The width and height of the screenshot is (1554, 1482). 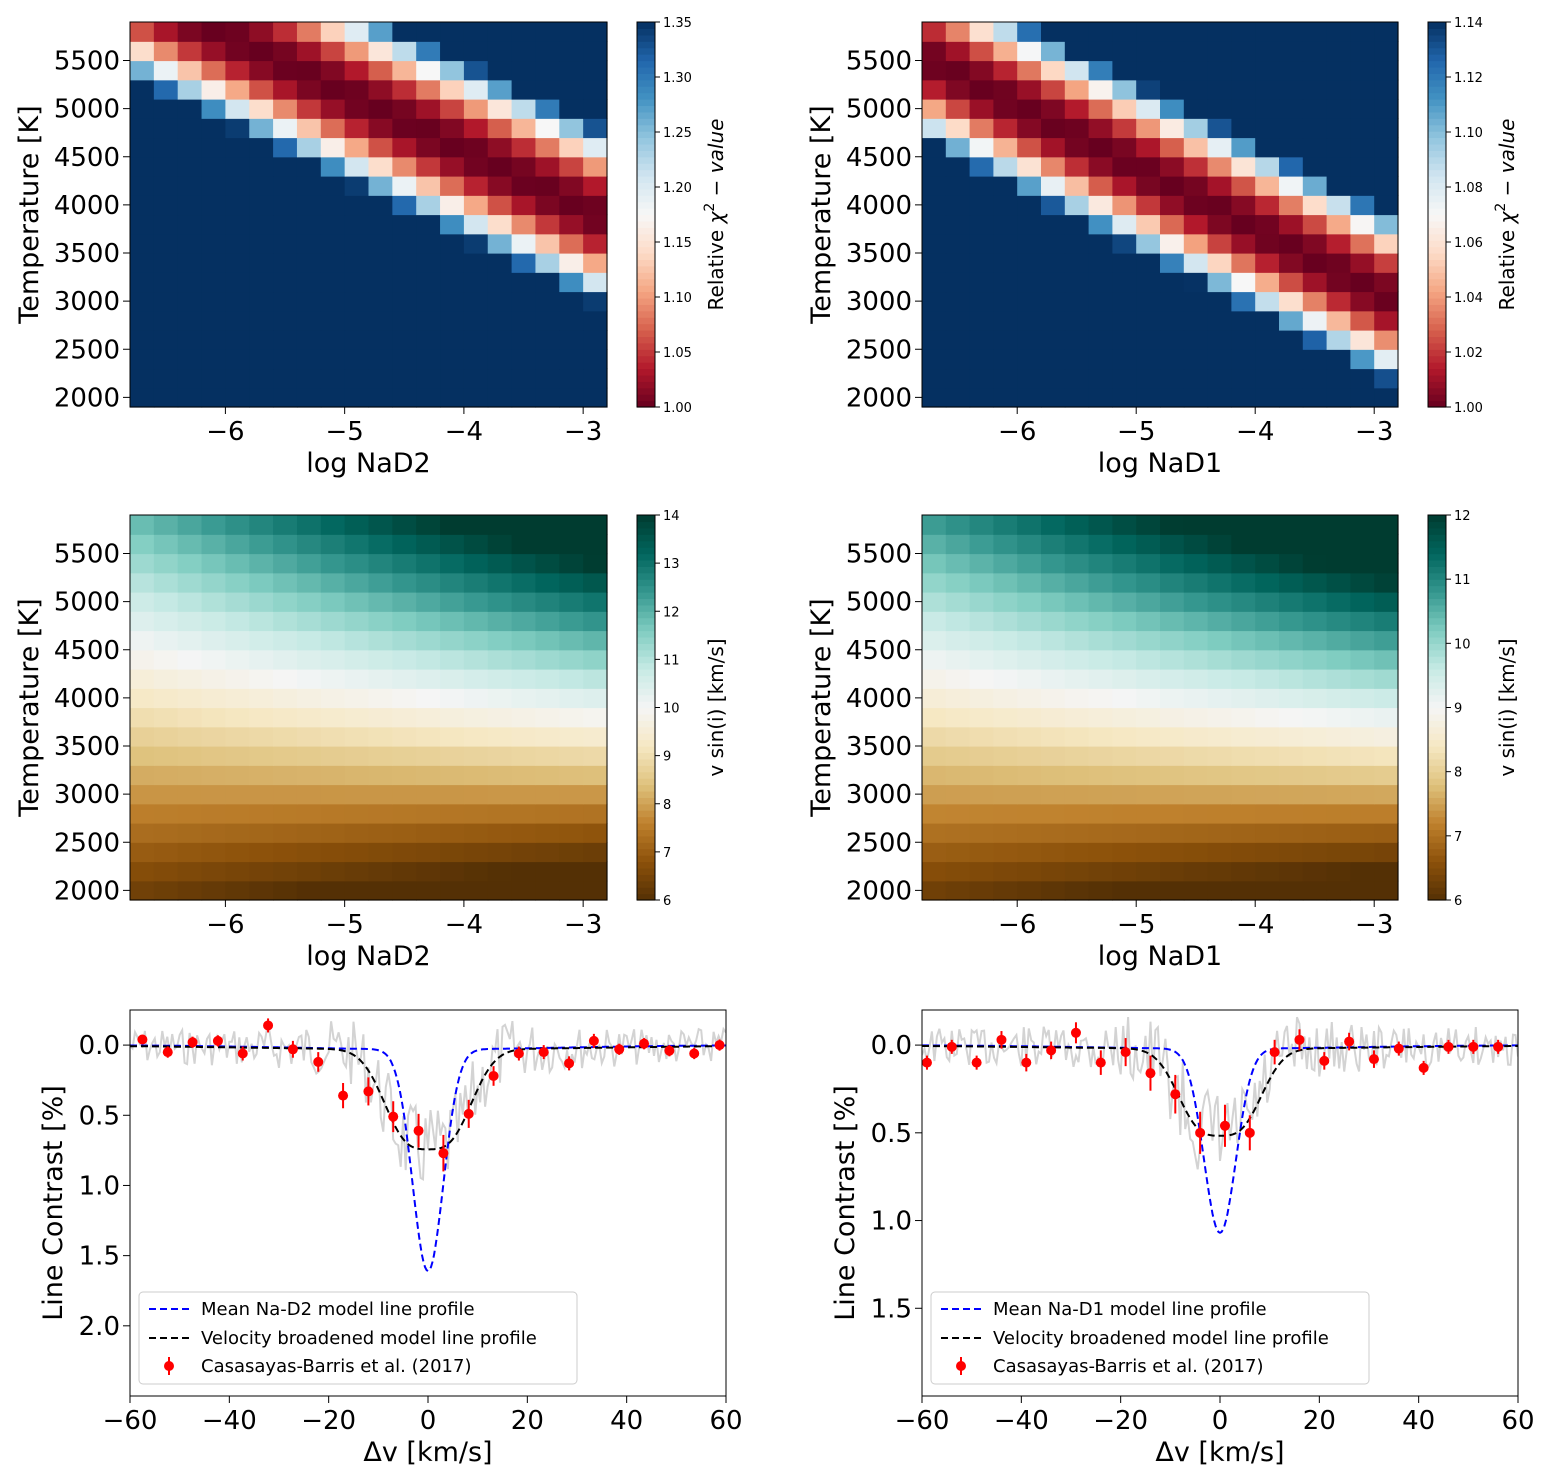 I want to click on colorbar-label: Relative χ2 − value, so click(x=1506, y=215).